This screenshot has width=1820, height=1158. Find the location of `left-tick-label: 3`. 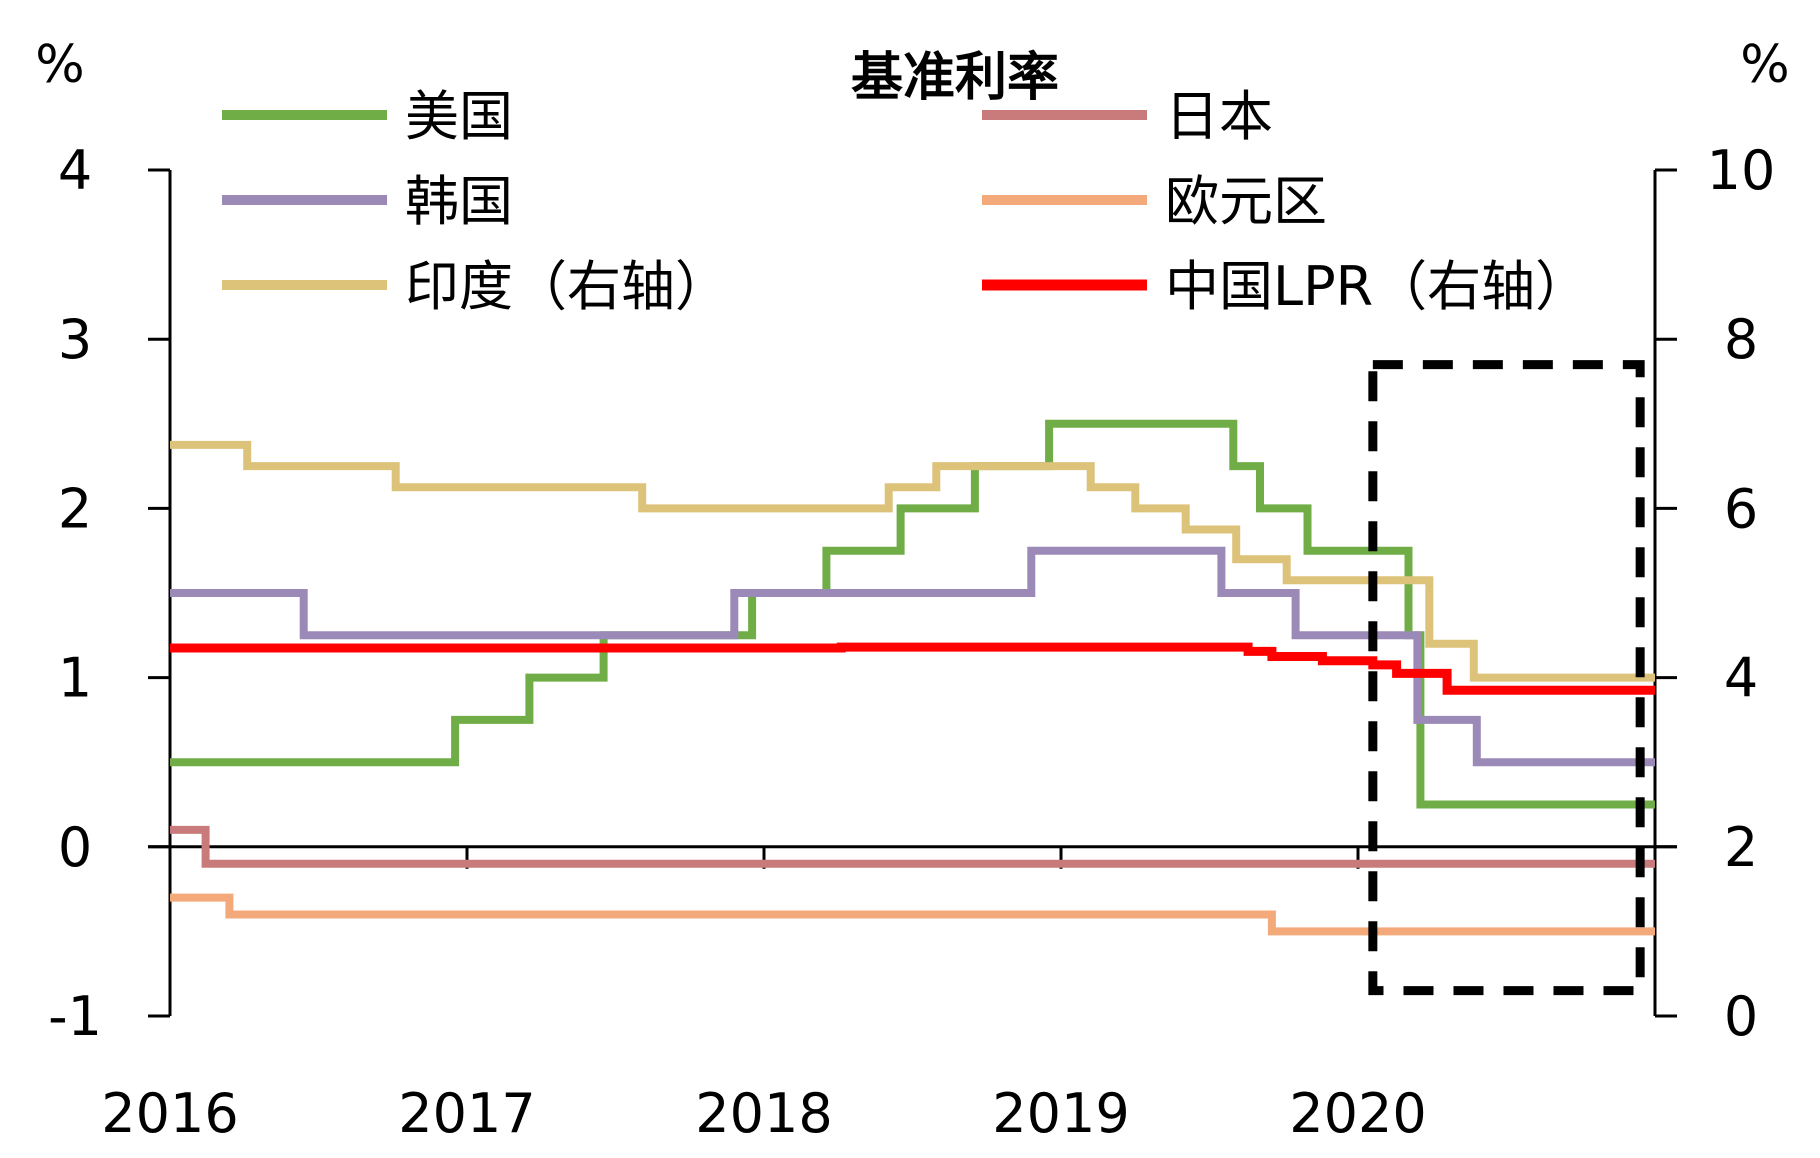

left-tick-label: 3 is located at coordinates (75, 339).